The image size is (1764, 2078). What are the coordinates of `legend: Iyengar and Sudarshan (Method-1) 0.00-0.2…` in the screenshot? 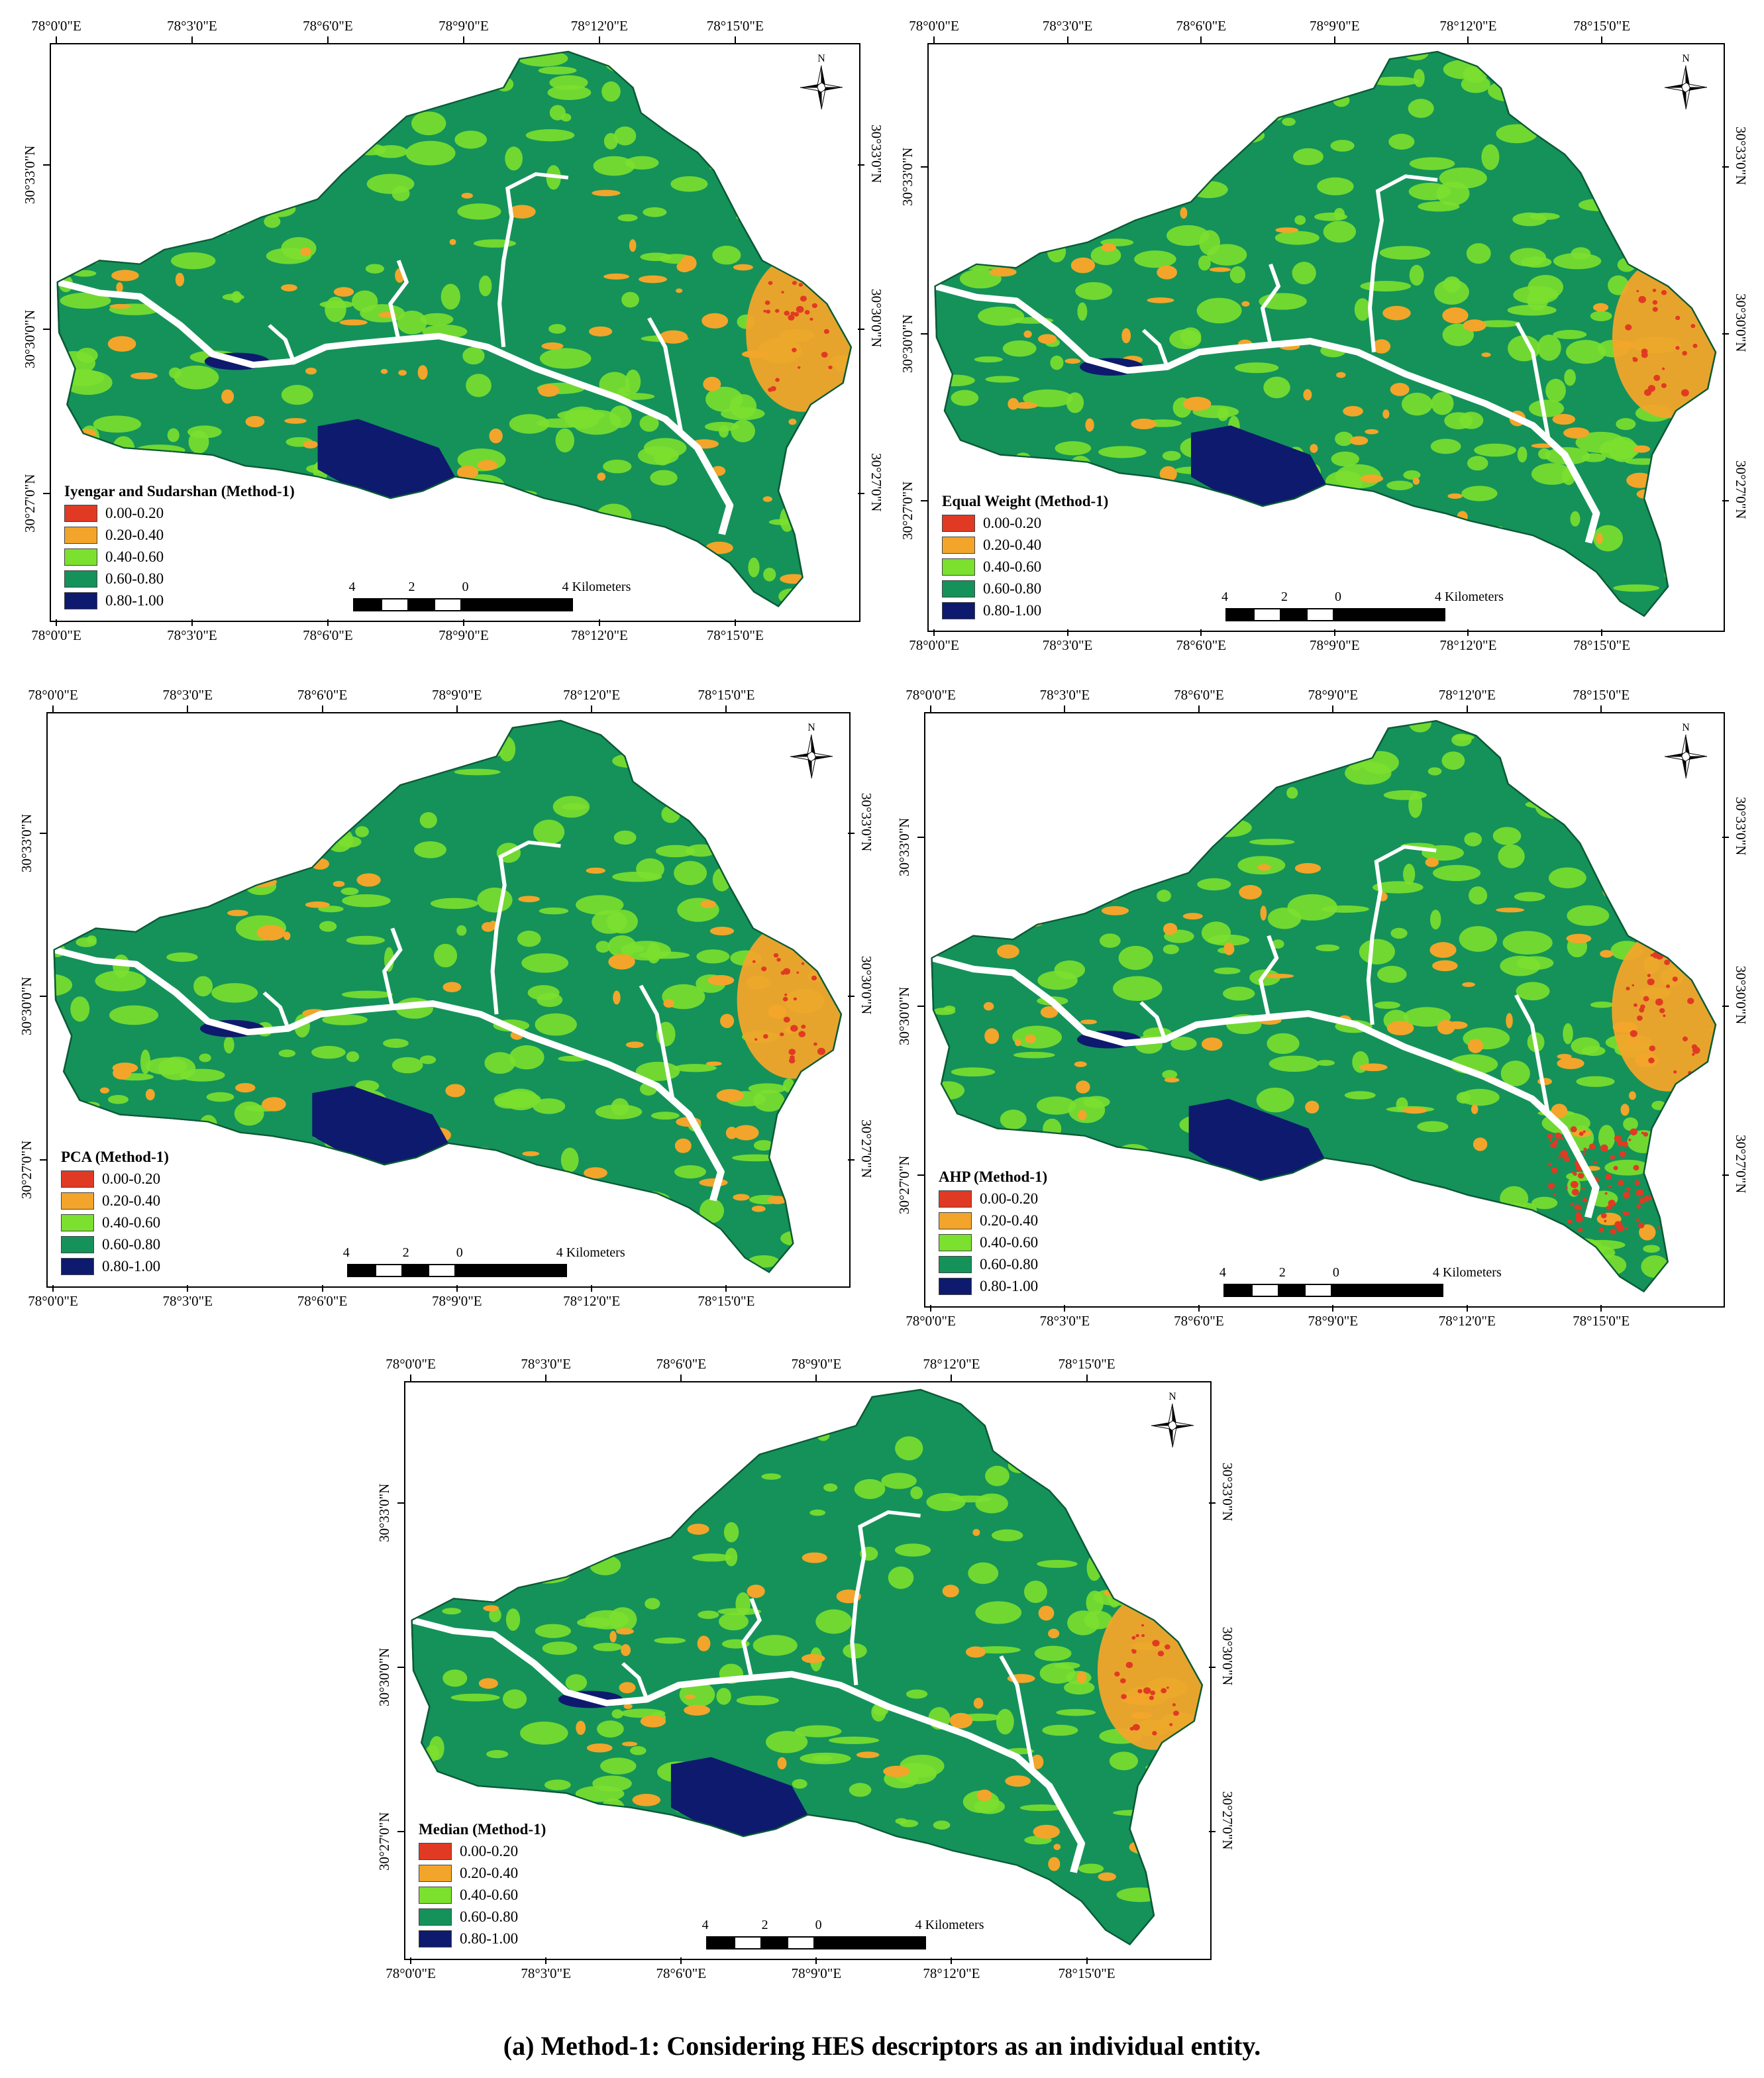 It's located at (180, 547).